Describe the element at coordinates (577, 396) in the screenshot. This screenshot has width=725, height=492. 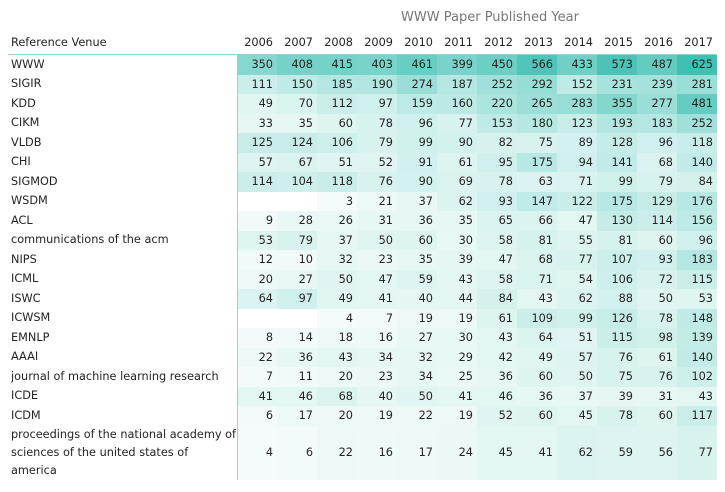
I see `value-cell: 37` at that location.